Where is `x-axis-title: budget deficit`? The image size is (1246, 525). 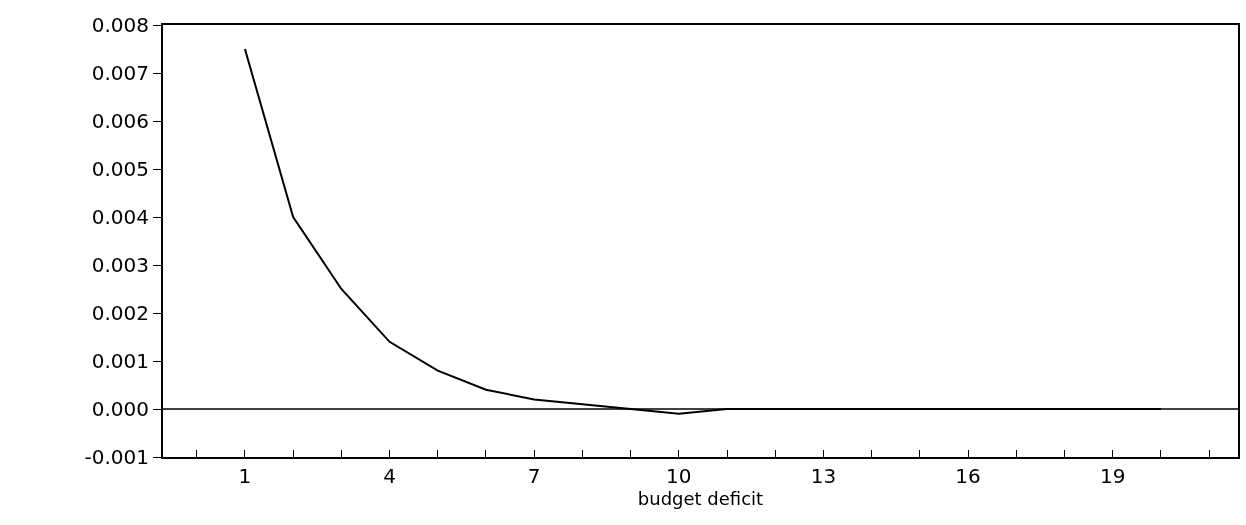 x-axis-title: budget deficit is located at coordinates (700, 498).